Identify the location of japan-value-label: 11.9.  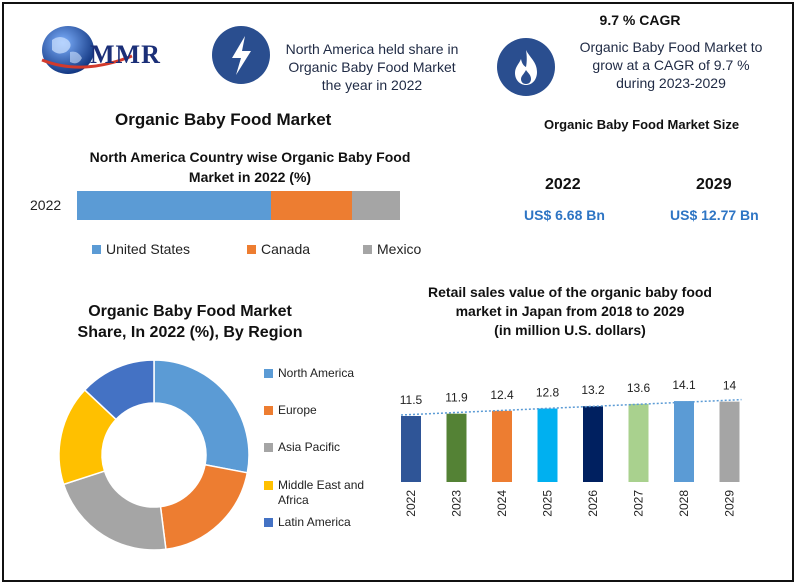
(456, 398).